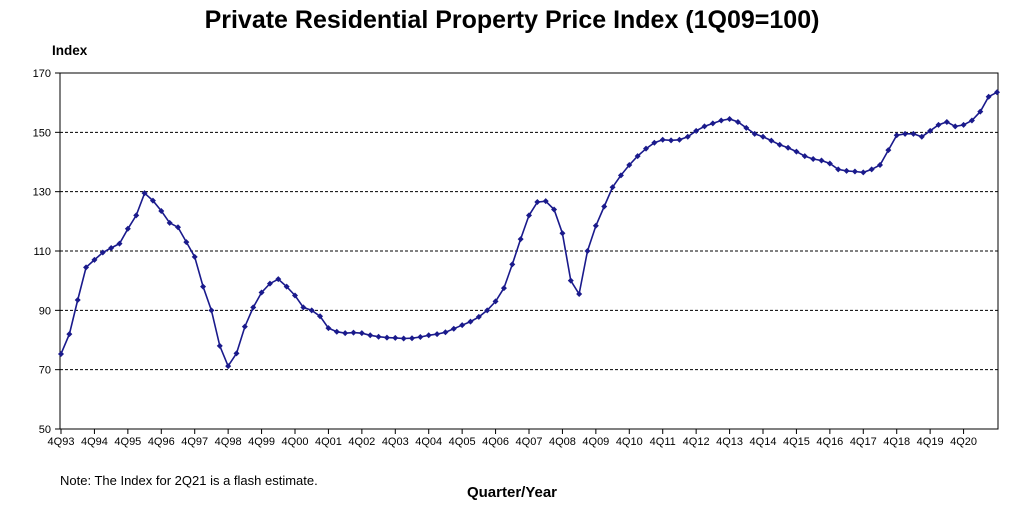 The height and width of the screenshot is (527, 1024). Describe the element at coordinates (42, 74) in the screenshot. I see `y-tick-label: 170` at that location.